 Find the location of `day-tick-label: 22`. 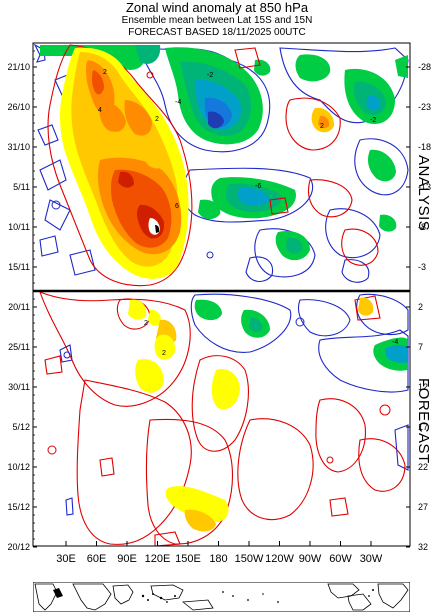

day-tick-label: 22 is located at coordinates (423, 467).